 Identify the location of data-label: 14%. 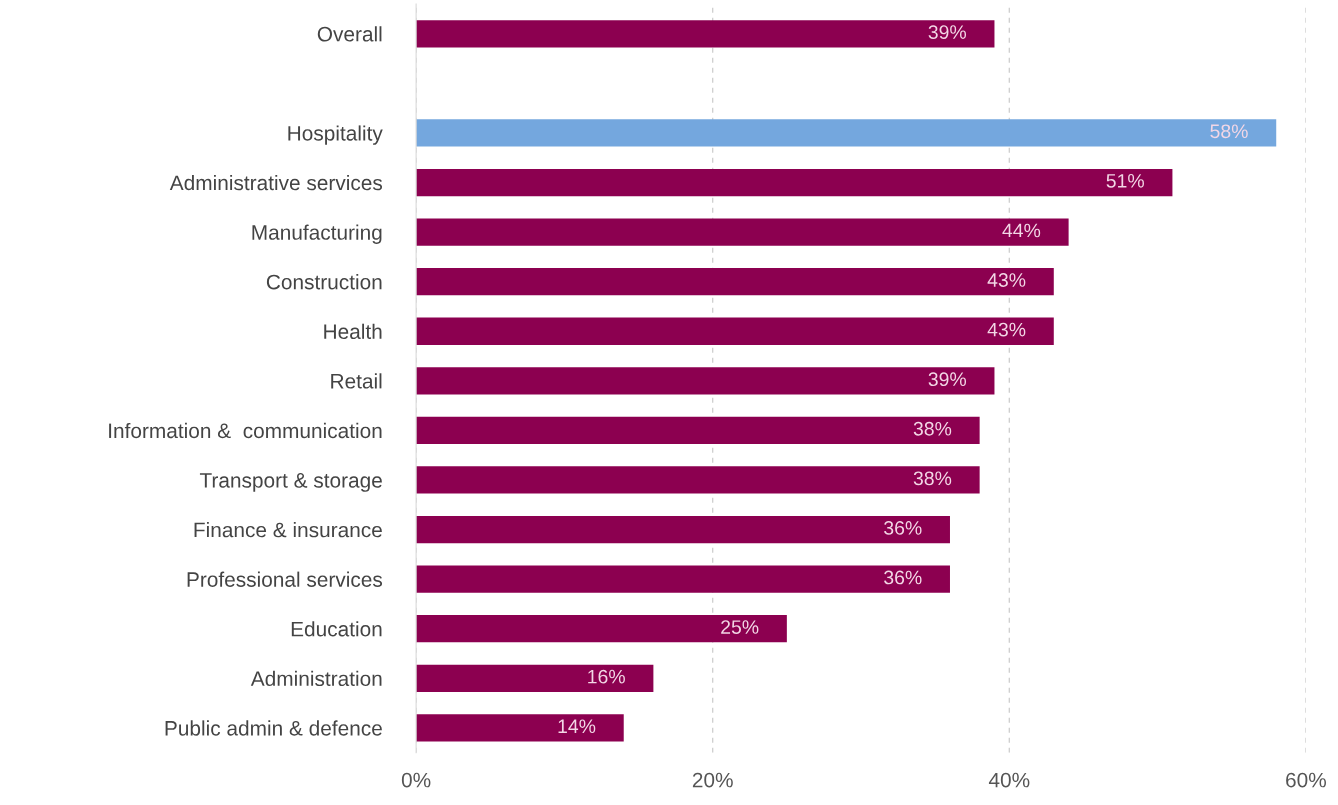
(577, 726).